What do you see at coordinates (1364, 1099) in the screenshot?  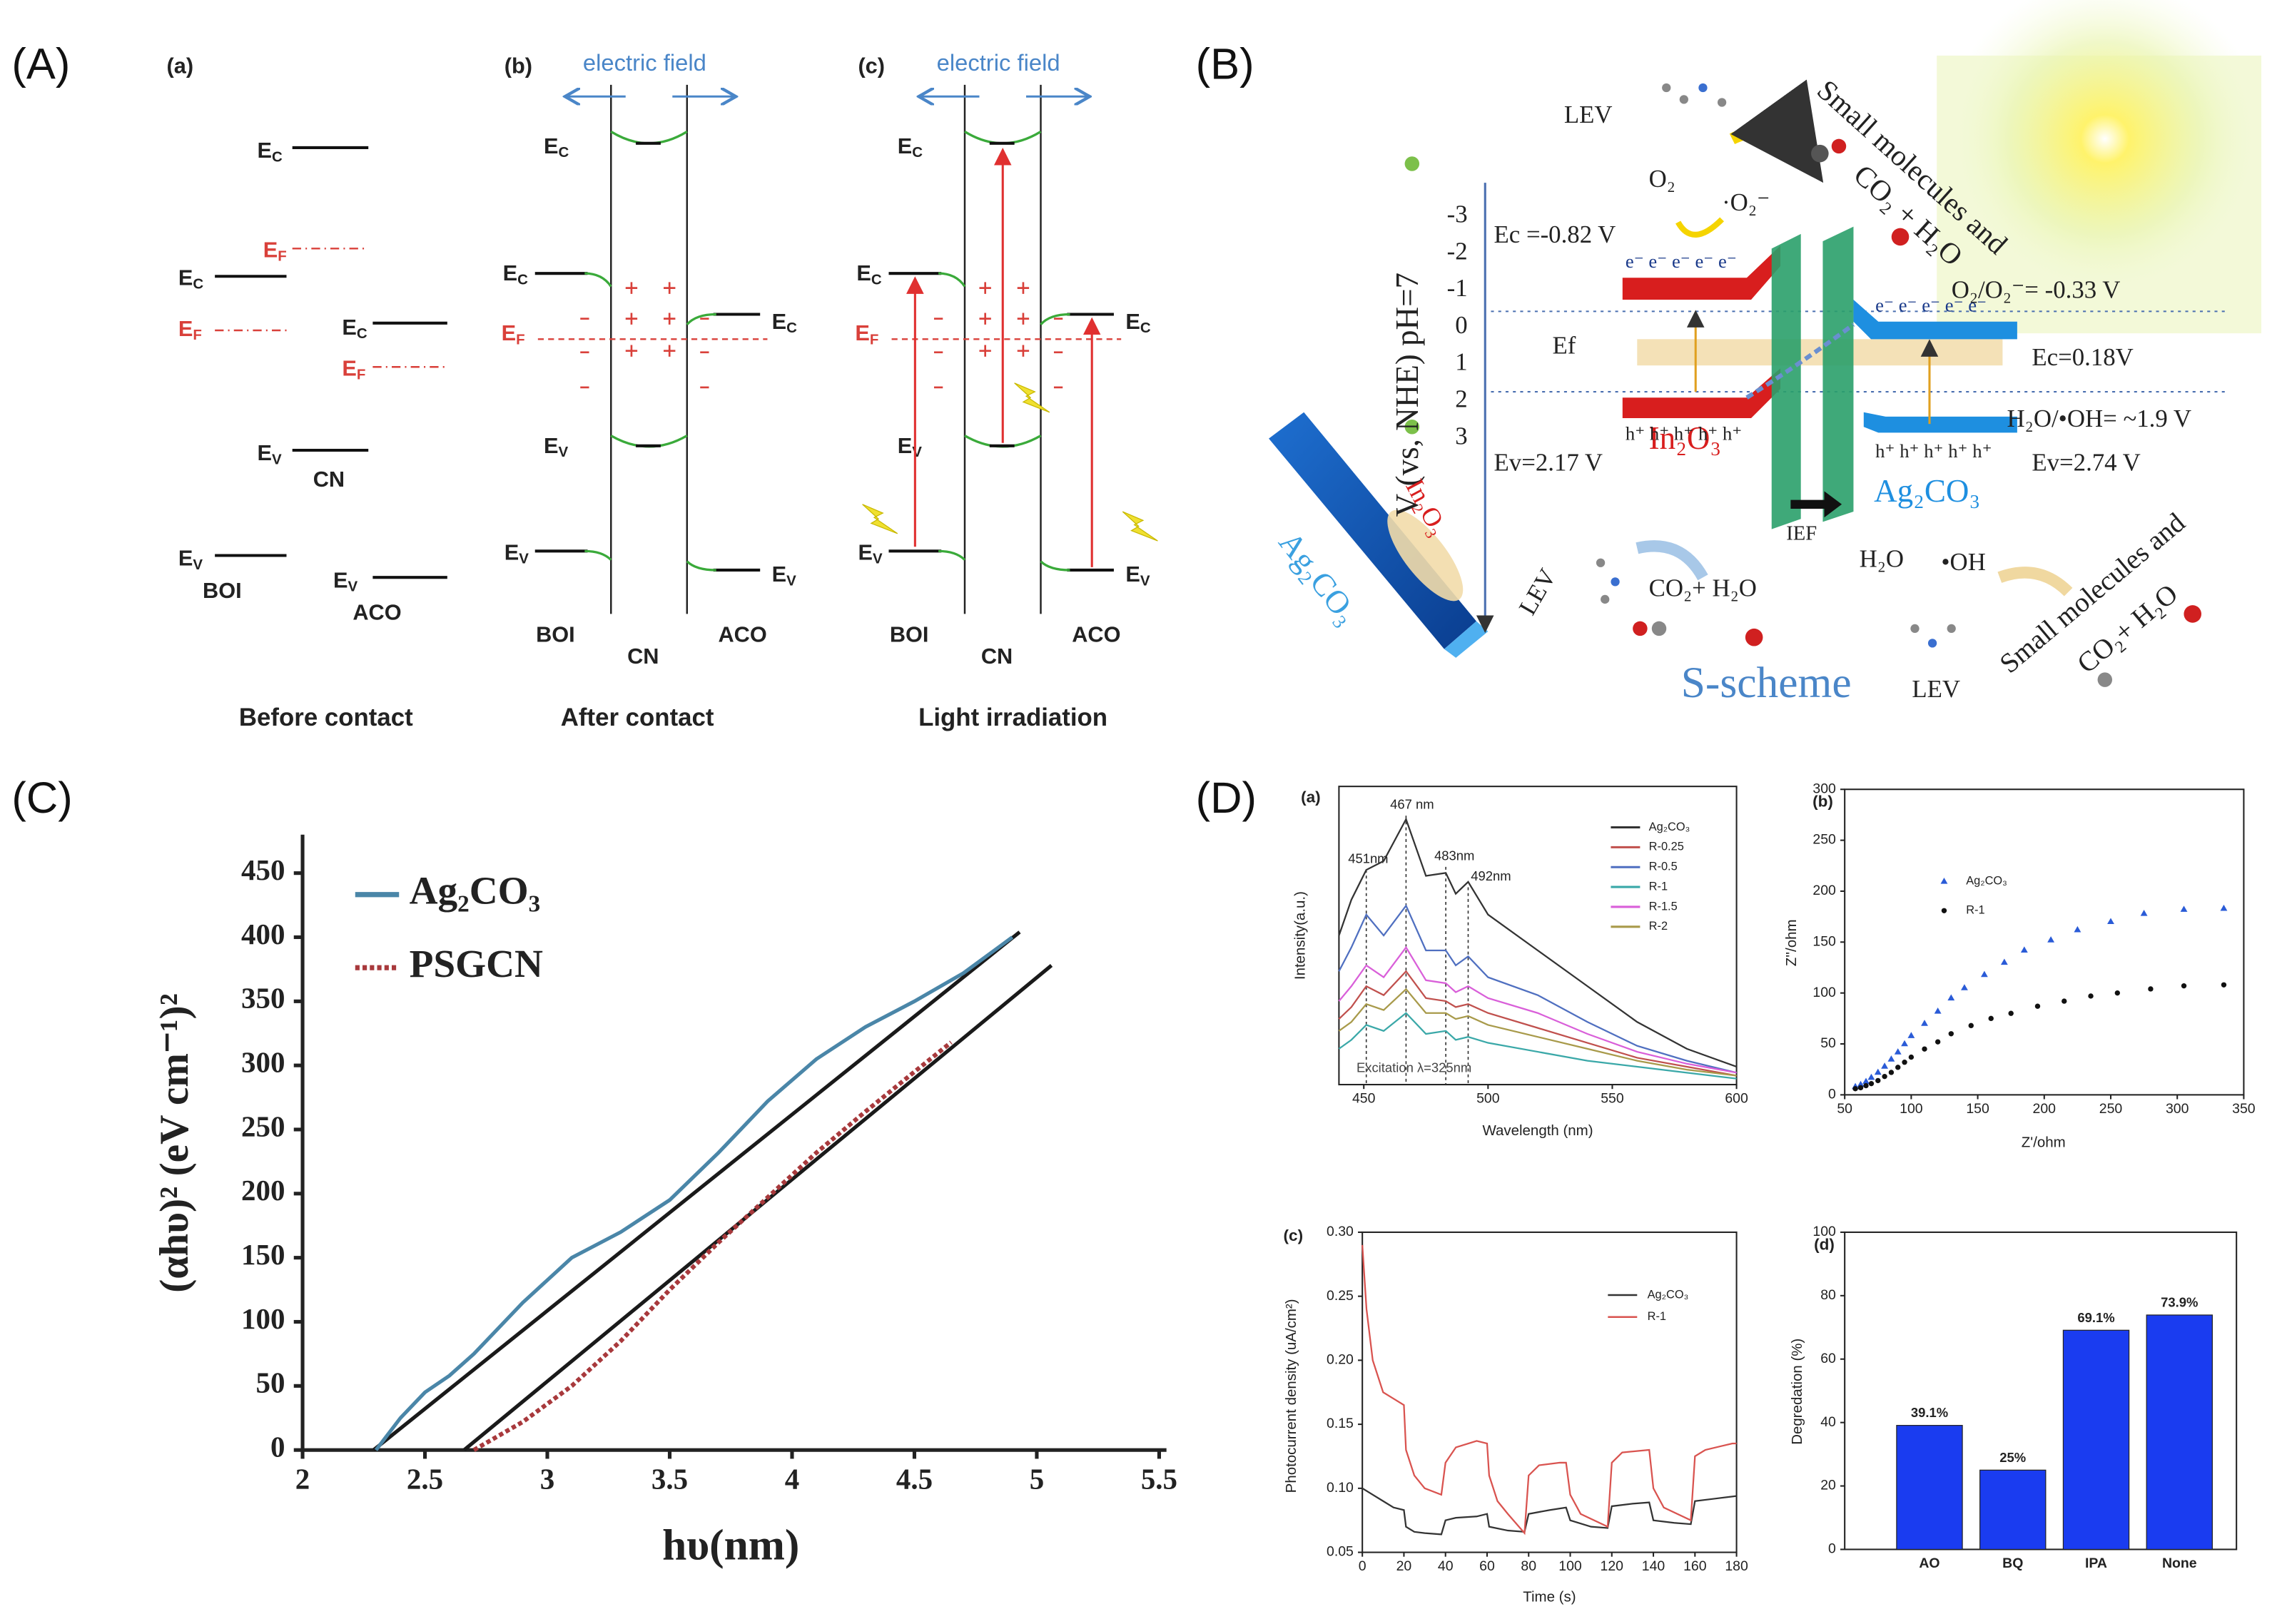 I see `x-tick-label: 450` at bounding box center [1364, 1099].